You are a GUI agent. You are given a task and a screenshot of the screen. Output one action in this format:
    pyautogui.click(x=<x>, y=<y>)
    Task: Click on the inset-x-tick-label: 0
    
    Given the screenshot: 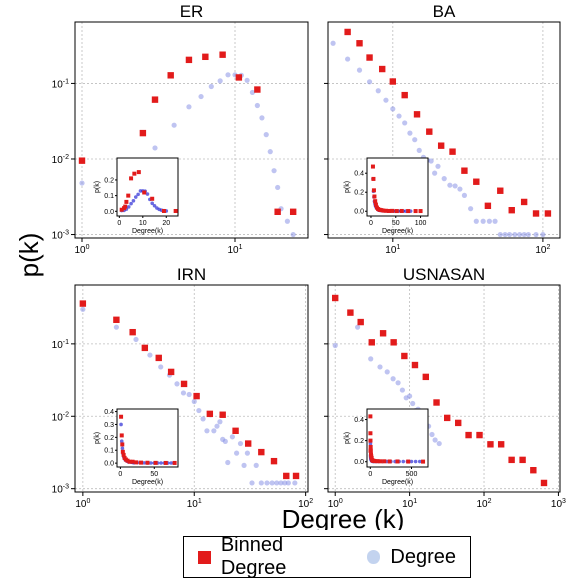 What is the action you would take?
    pyautogui.click(x=370, y=474)
    